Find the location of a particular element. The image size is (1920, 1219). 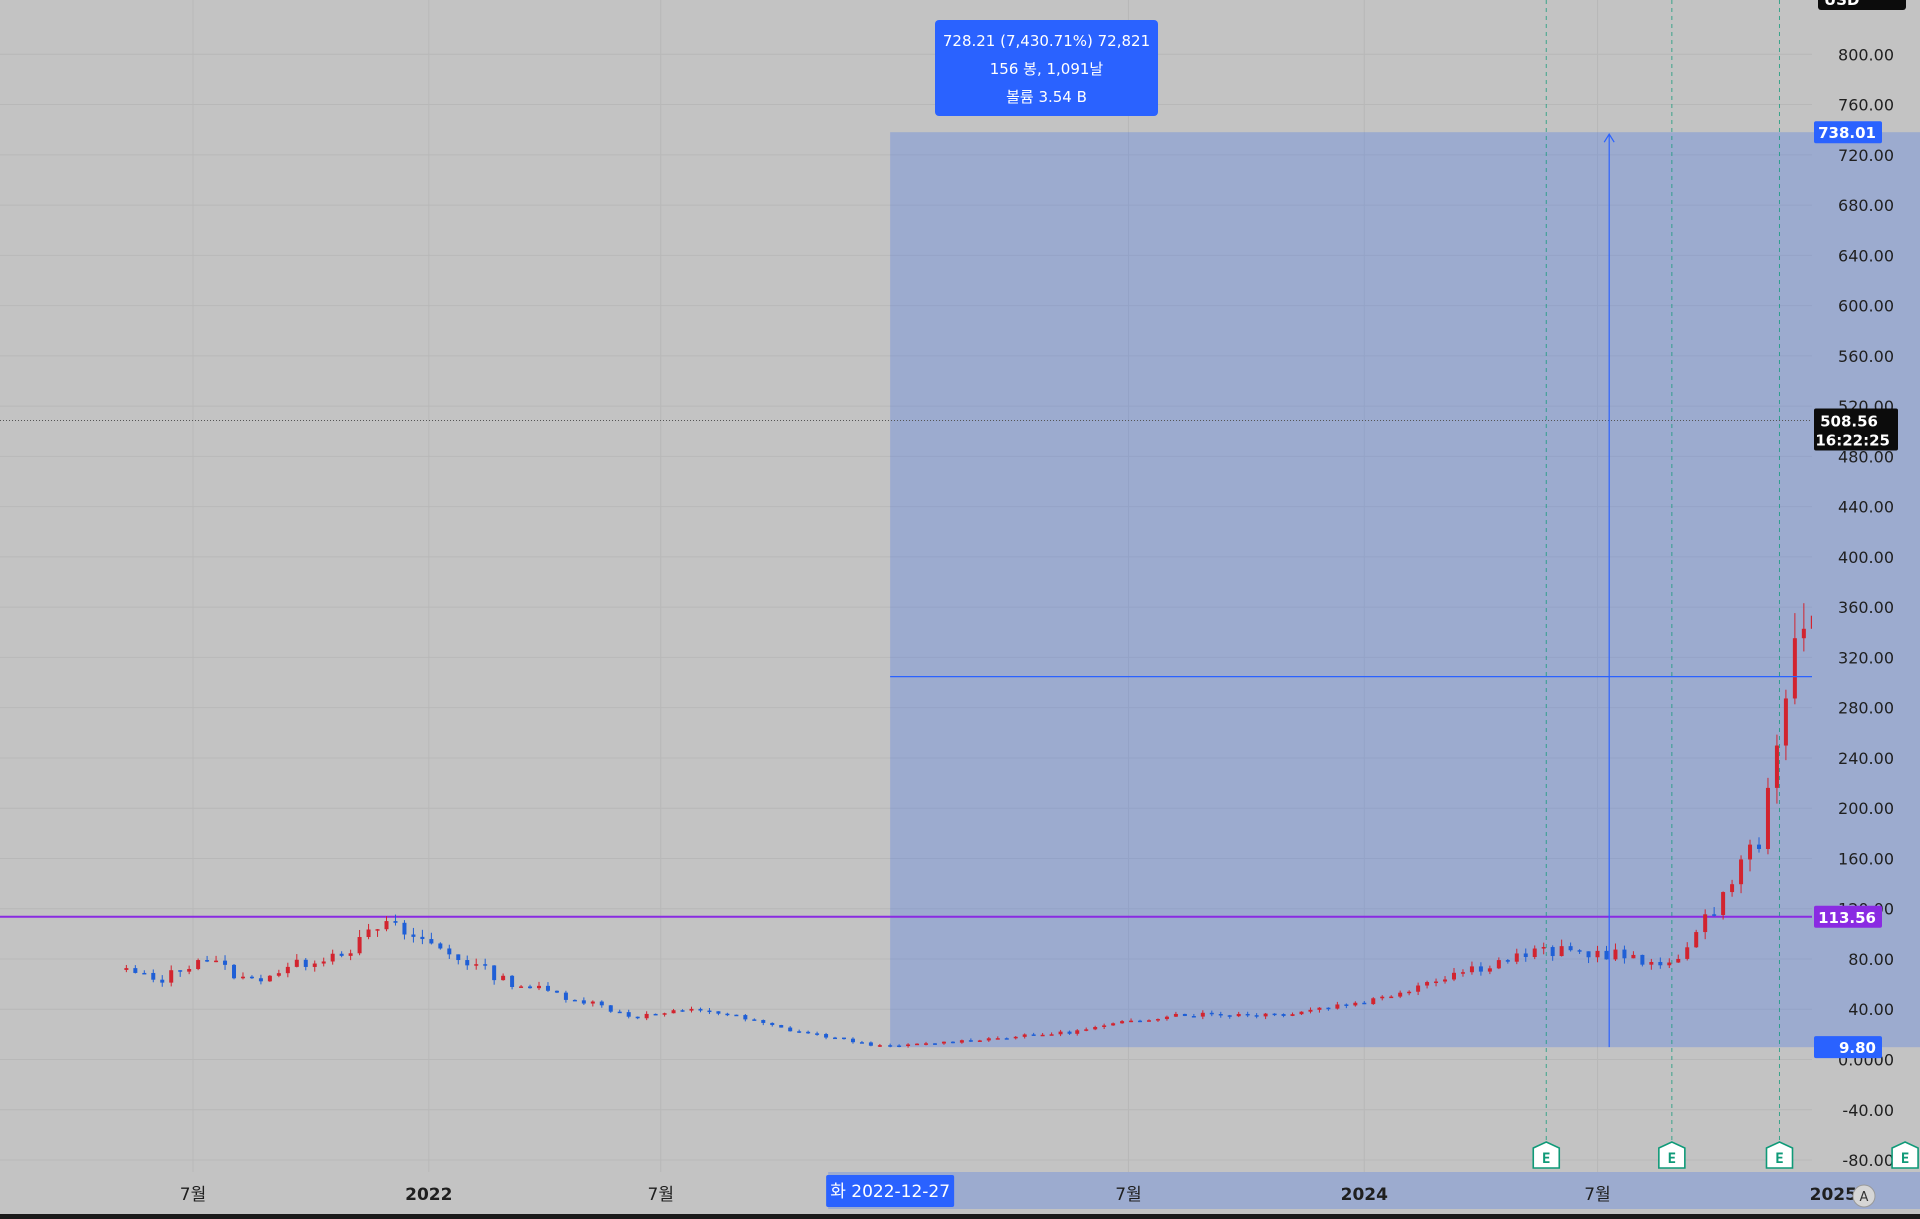

measure-arrow-up-icon is located at coordinates (1609, 138).